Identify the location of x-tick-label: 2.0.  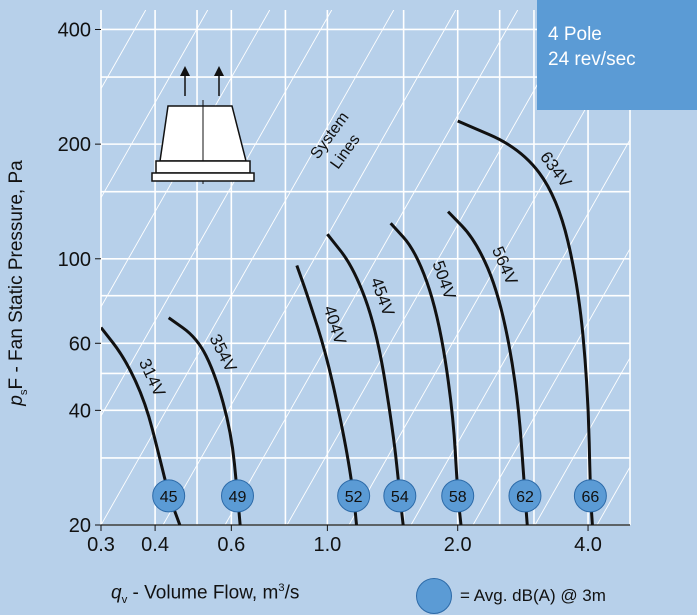
(458, 545).